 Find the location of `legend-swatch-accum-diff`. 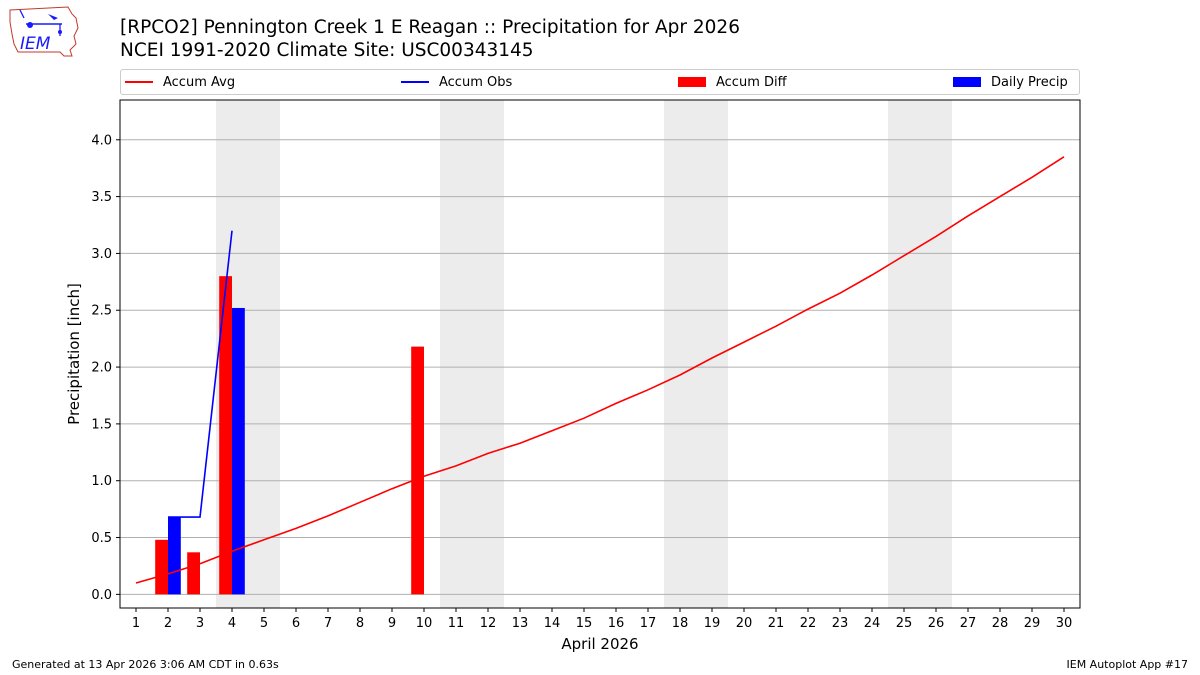

legend-swatch-accum-diff is located at coordinates (692, 82).